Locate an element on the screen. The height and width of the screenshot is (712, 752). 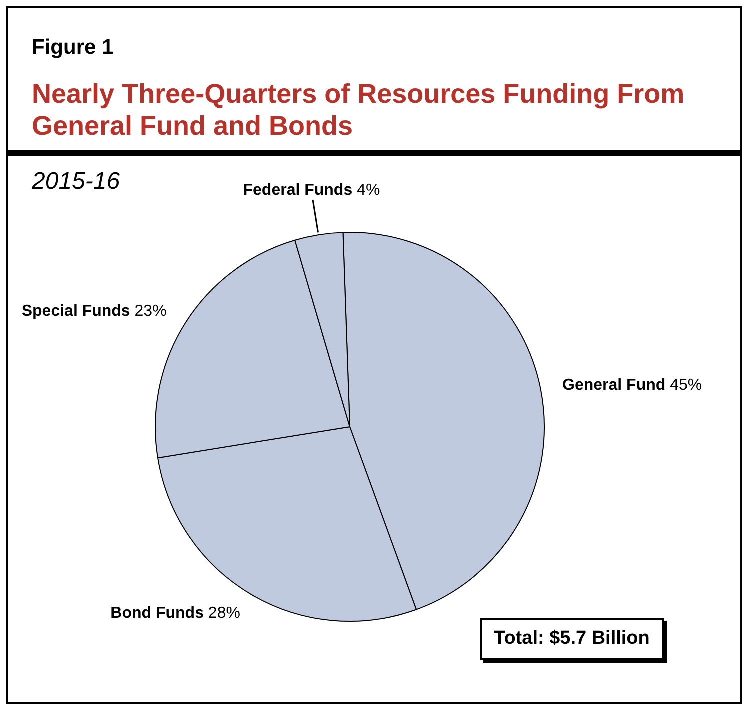
data-label: 28% is located at coordinates (224, 613).